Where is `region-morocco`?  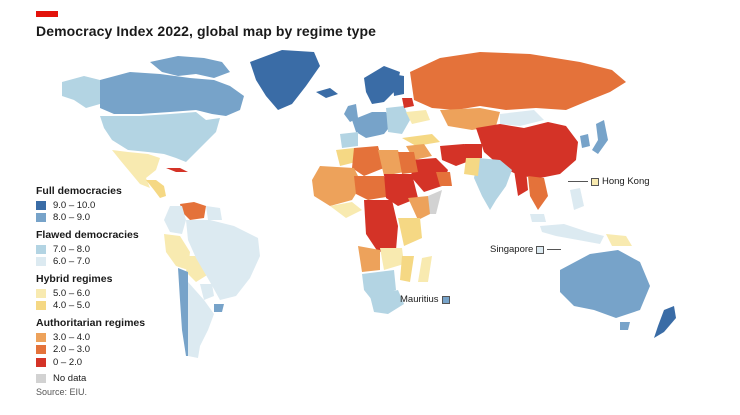 region-morocco is located at coordinates (346, 157).